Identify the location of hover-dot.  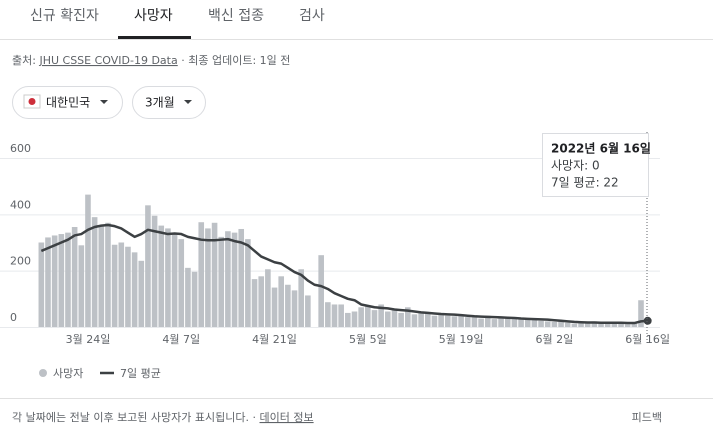
(647, 320).